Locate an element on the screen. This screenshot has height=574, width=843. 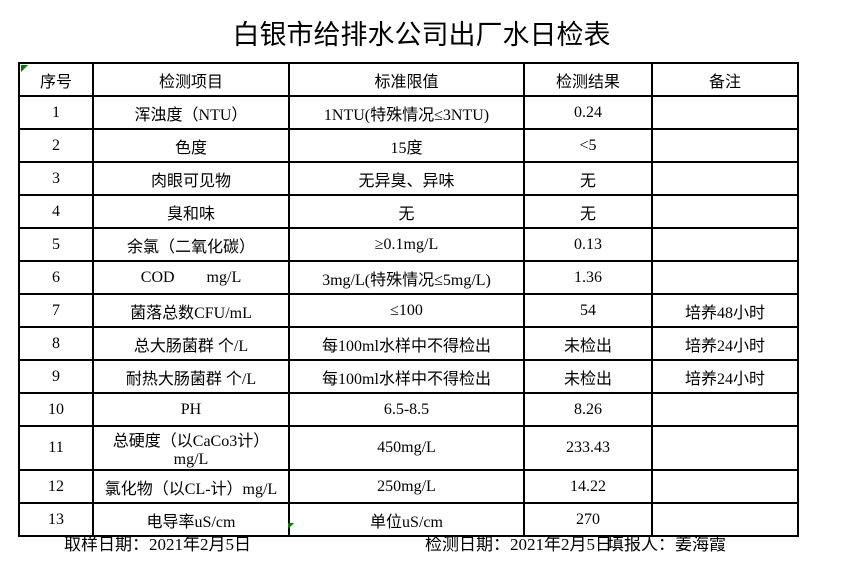
column-header-result: 检测结果 is located at coordinates (588, 79).